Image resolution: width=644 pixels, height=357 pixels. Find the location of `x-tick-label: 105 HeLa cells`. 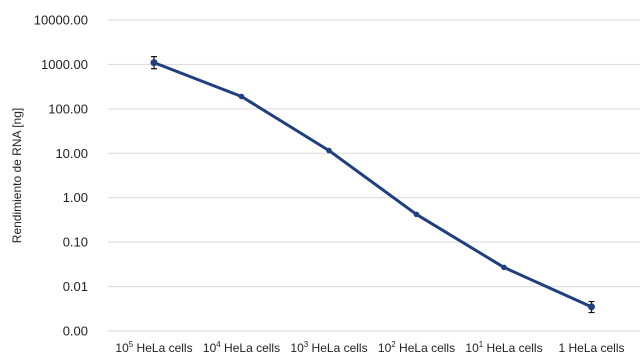

x-tick-label: 105 HeLa cells is located at coordinates (153, 347).